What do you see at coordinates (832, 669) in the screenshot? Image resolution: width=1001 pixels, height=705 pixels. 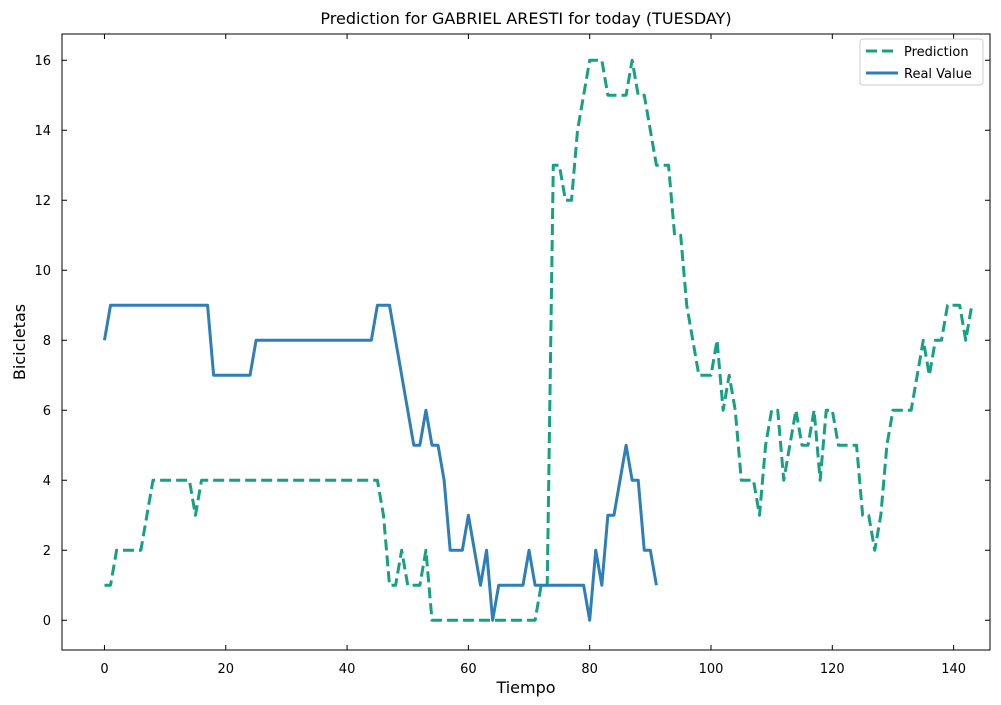 I see `x-tick-label: 120` at bounding box center [832, 669].